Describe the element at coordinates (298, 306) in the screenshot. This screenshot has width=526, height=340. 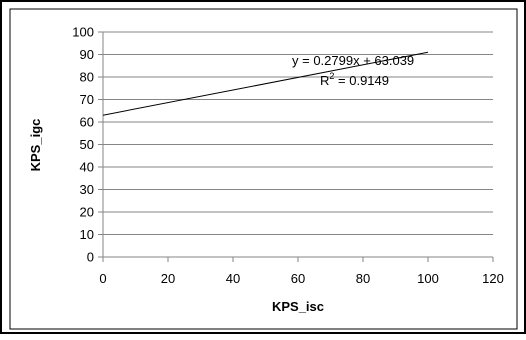
I see `x-axis-title: KPS_isc` at that location.